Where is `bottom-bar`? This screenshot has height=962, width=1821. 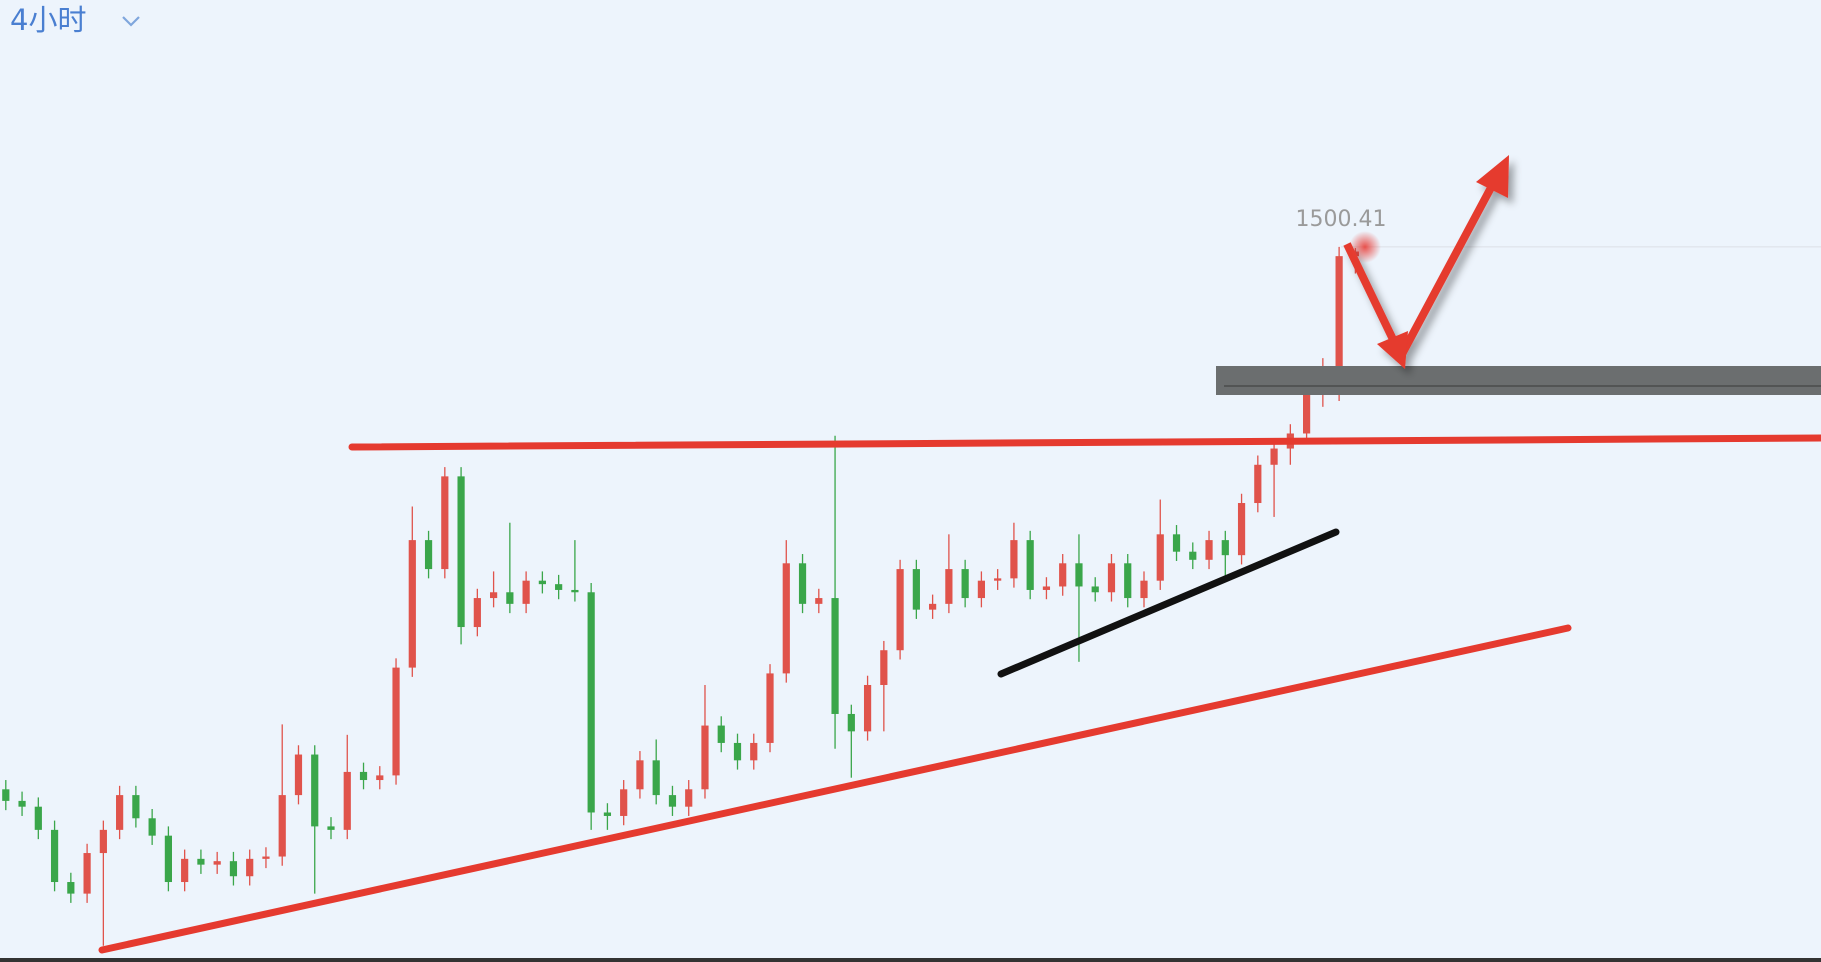
bottom-bar is located at coordinates (910, 960).